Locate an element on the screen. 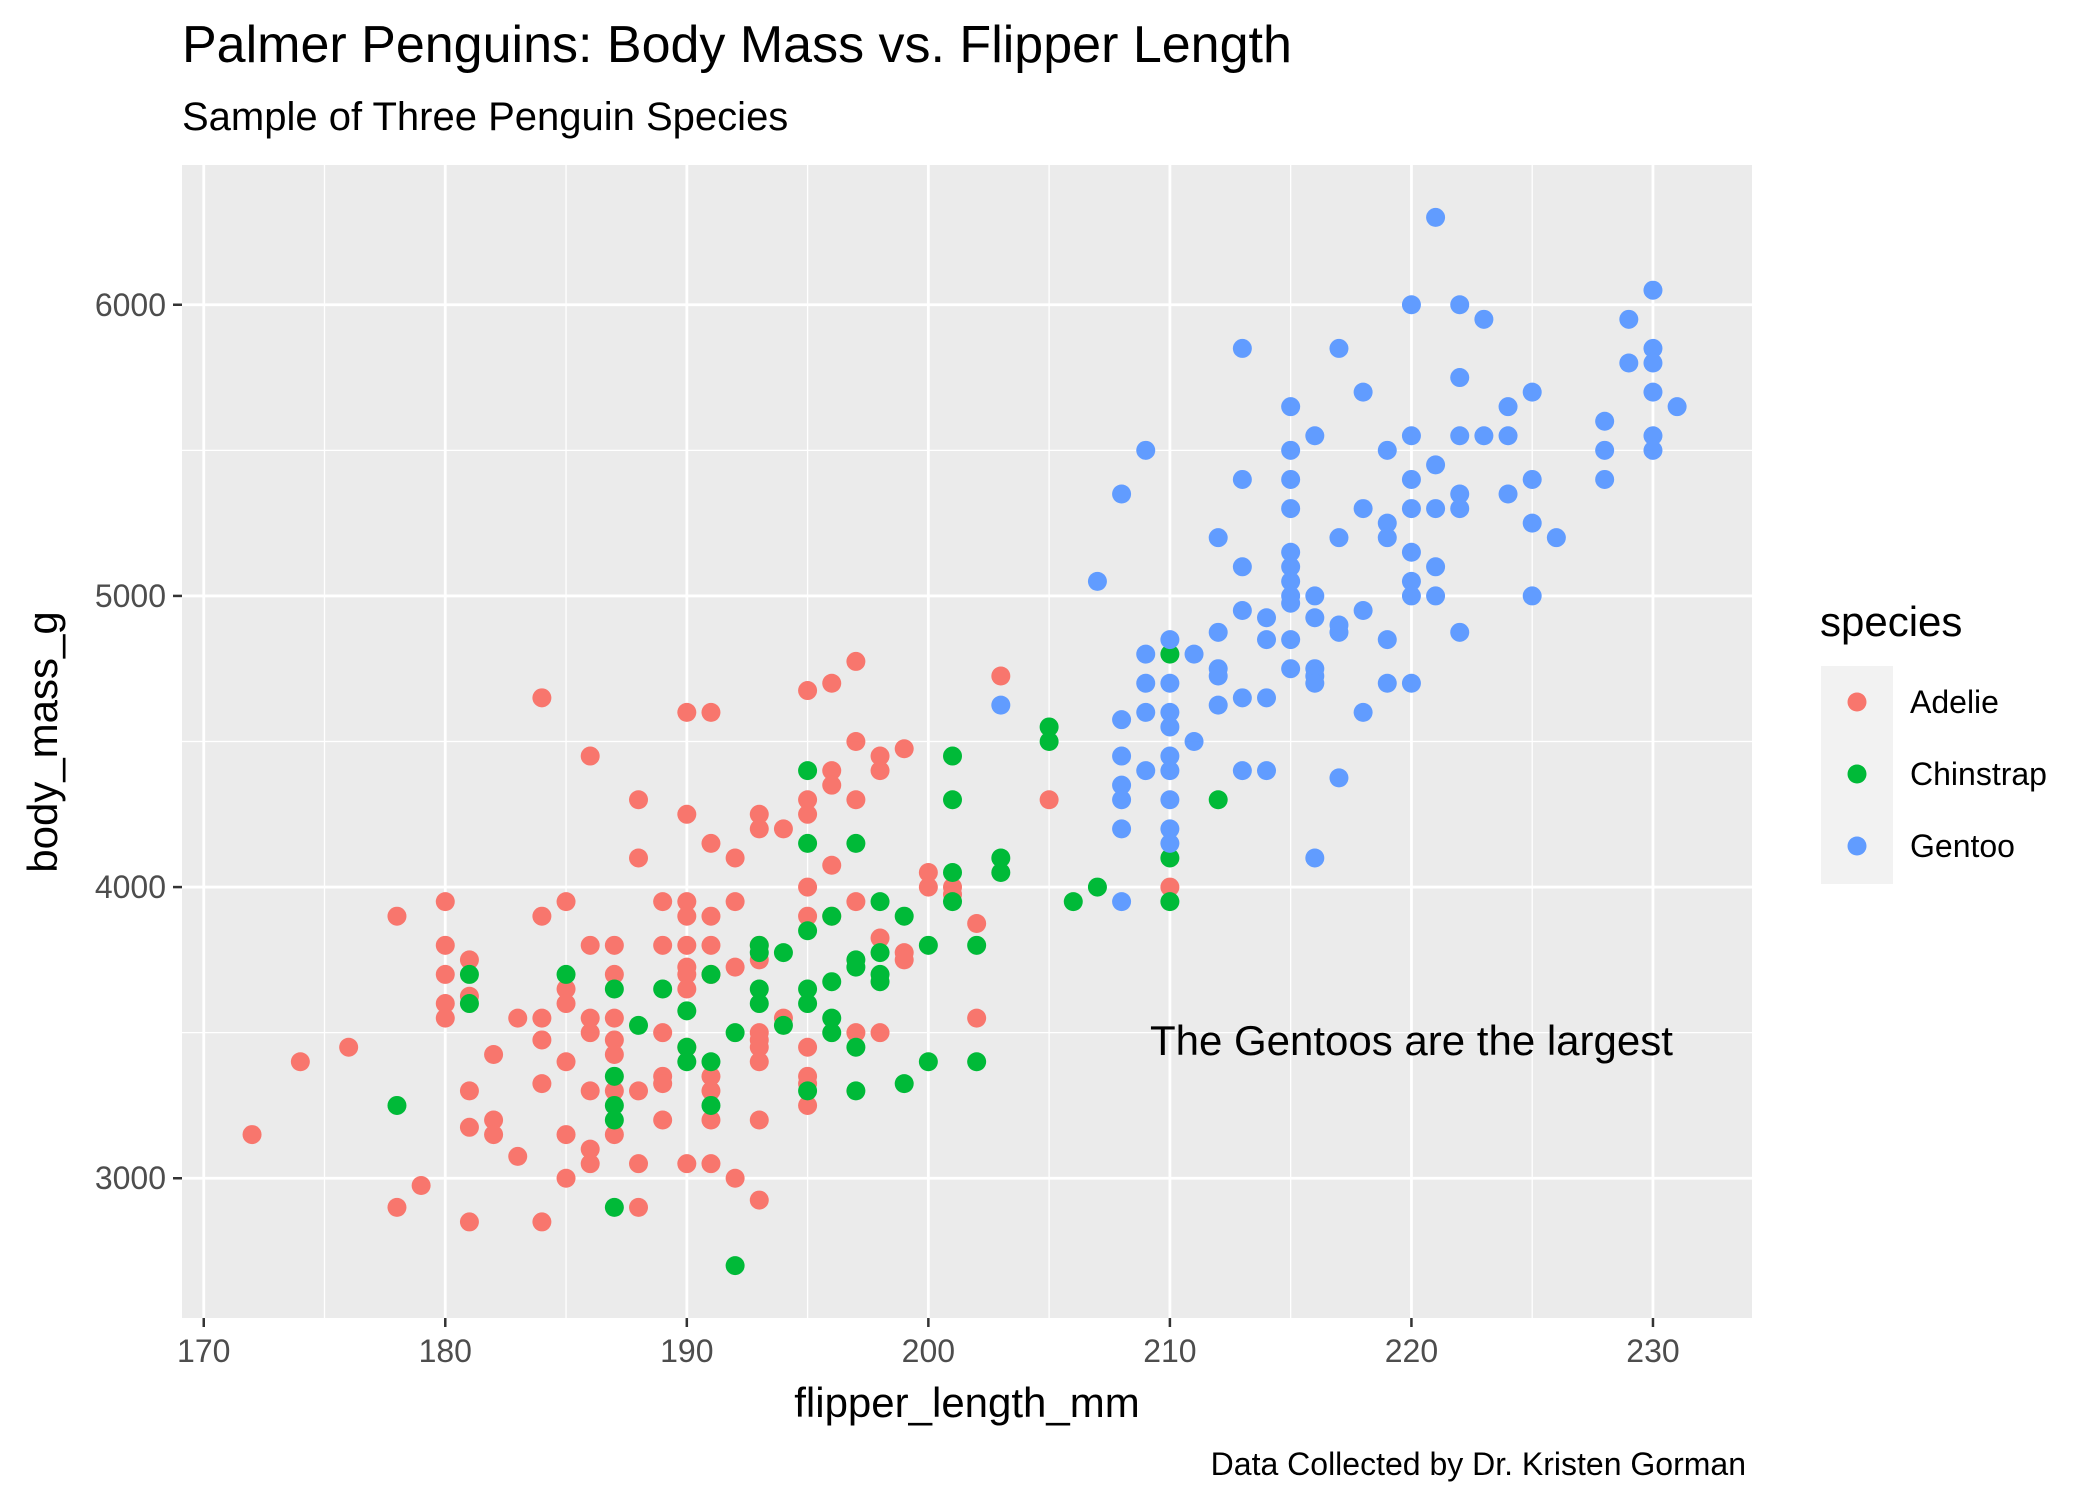 The width and height of the screenshot is (2100, 1499). legend-key-chinstrap is located at coordinates (1857, 774).